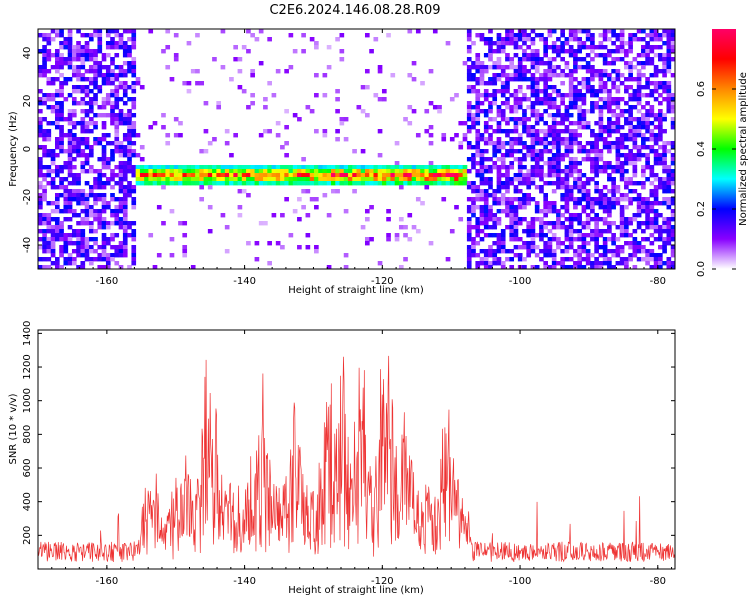 This screenshot has width=750, height=600. I want to click on x-tick-label: -100, so click(520, 581).